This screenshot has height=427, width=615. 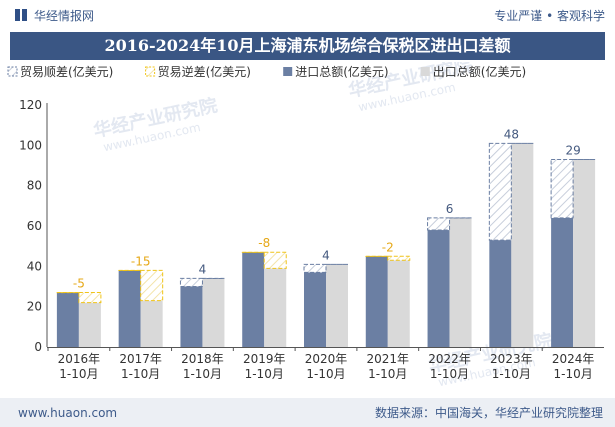 What do you see at coordinates (34, 186) in the screenshot?
I see `y-tick-label: 80` at bounding box center [34, 186].